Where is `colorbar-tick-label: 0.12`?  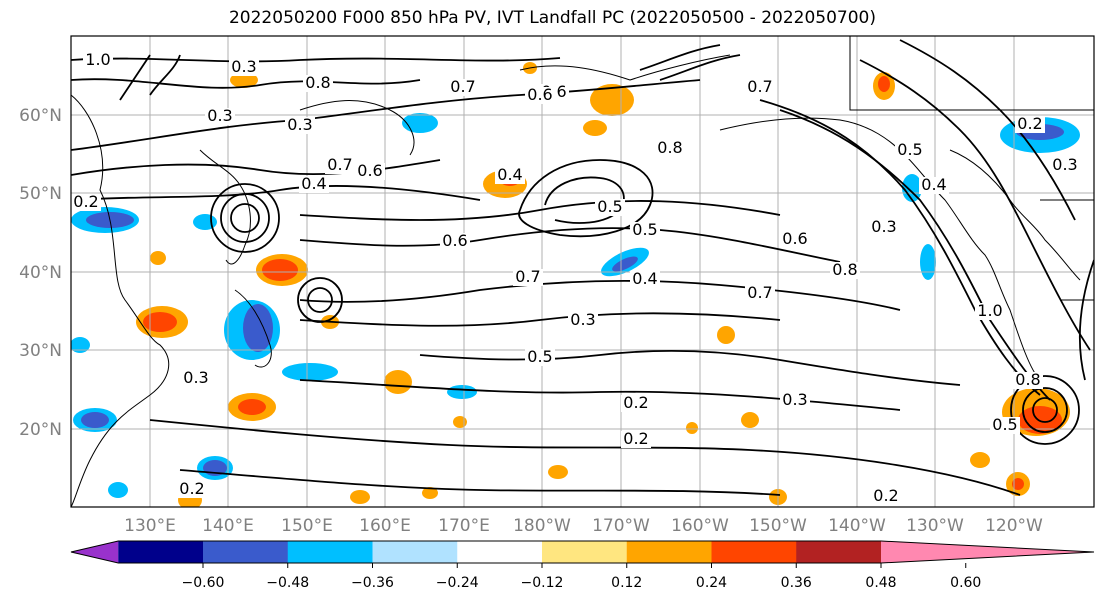 colorbar-tick-label: 0.12 is located at coordinates (626, 583).